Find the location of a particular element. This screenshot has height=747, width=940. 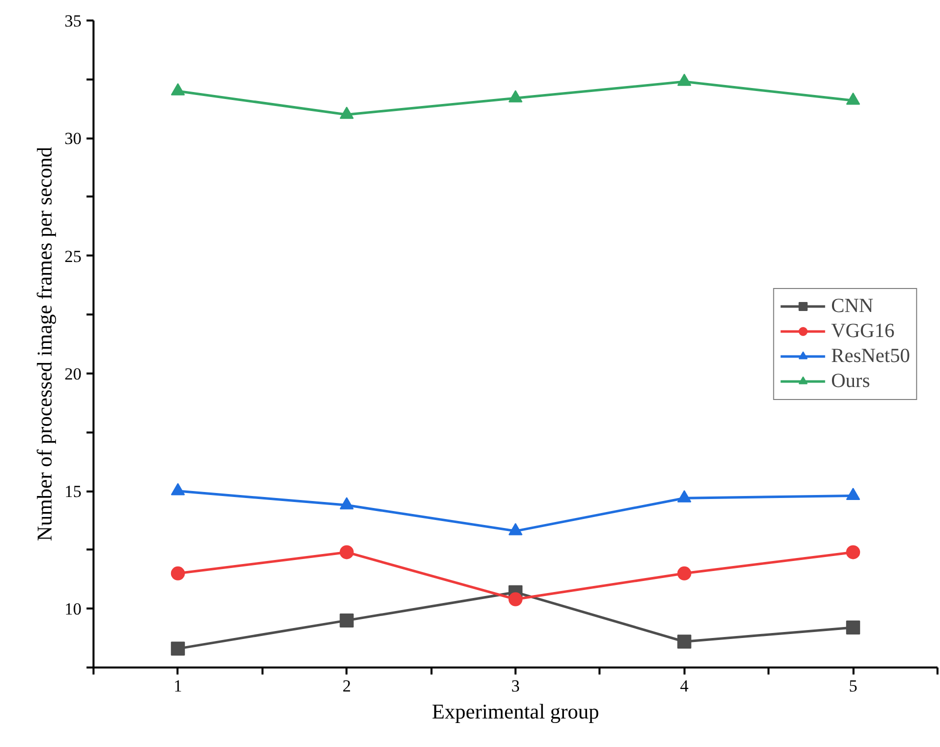

x-tick-label: 5 is located at coordinates (853, 686).